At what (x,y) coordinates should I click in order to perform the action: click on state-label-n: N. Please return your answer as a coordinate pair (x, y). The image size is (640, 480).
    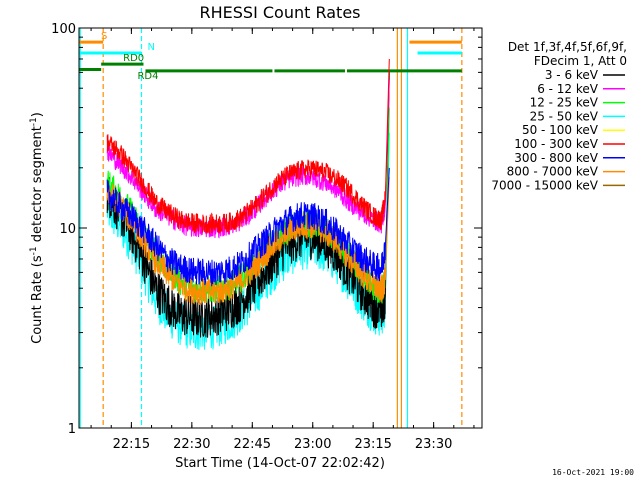
    Looking at the image, I should click on (150, 47).